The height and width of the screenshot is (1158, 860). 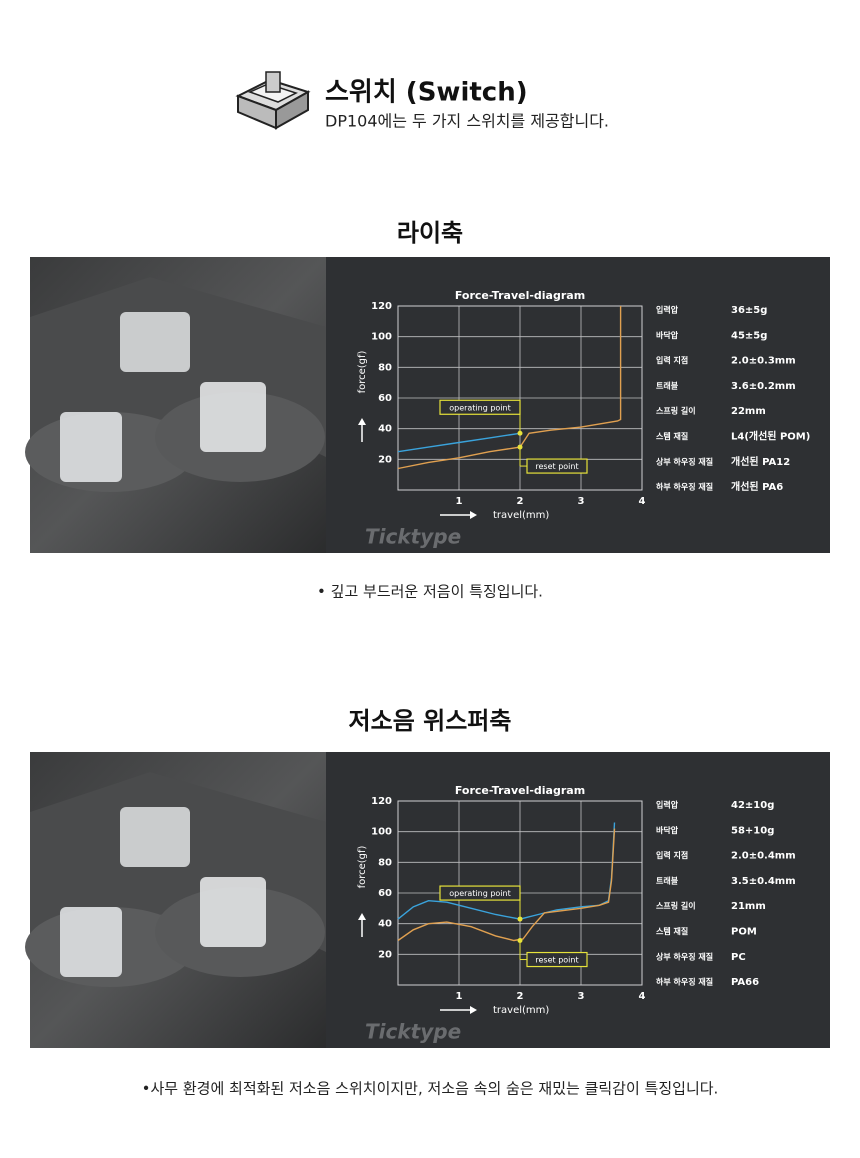 What do you see at coordinates (770, 436) in the screenshot?
I see `spec-value: L4(개선된 POM)` at bounding box center [770, 436].